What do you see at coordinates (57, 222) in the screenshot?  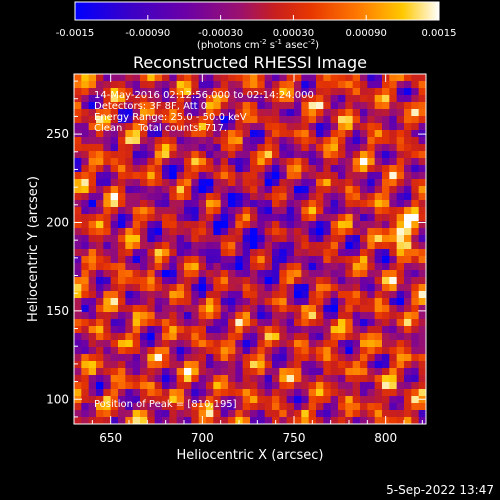 I see `y-tick-label: 200` at bounding box center [57, 222].